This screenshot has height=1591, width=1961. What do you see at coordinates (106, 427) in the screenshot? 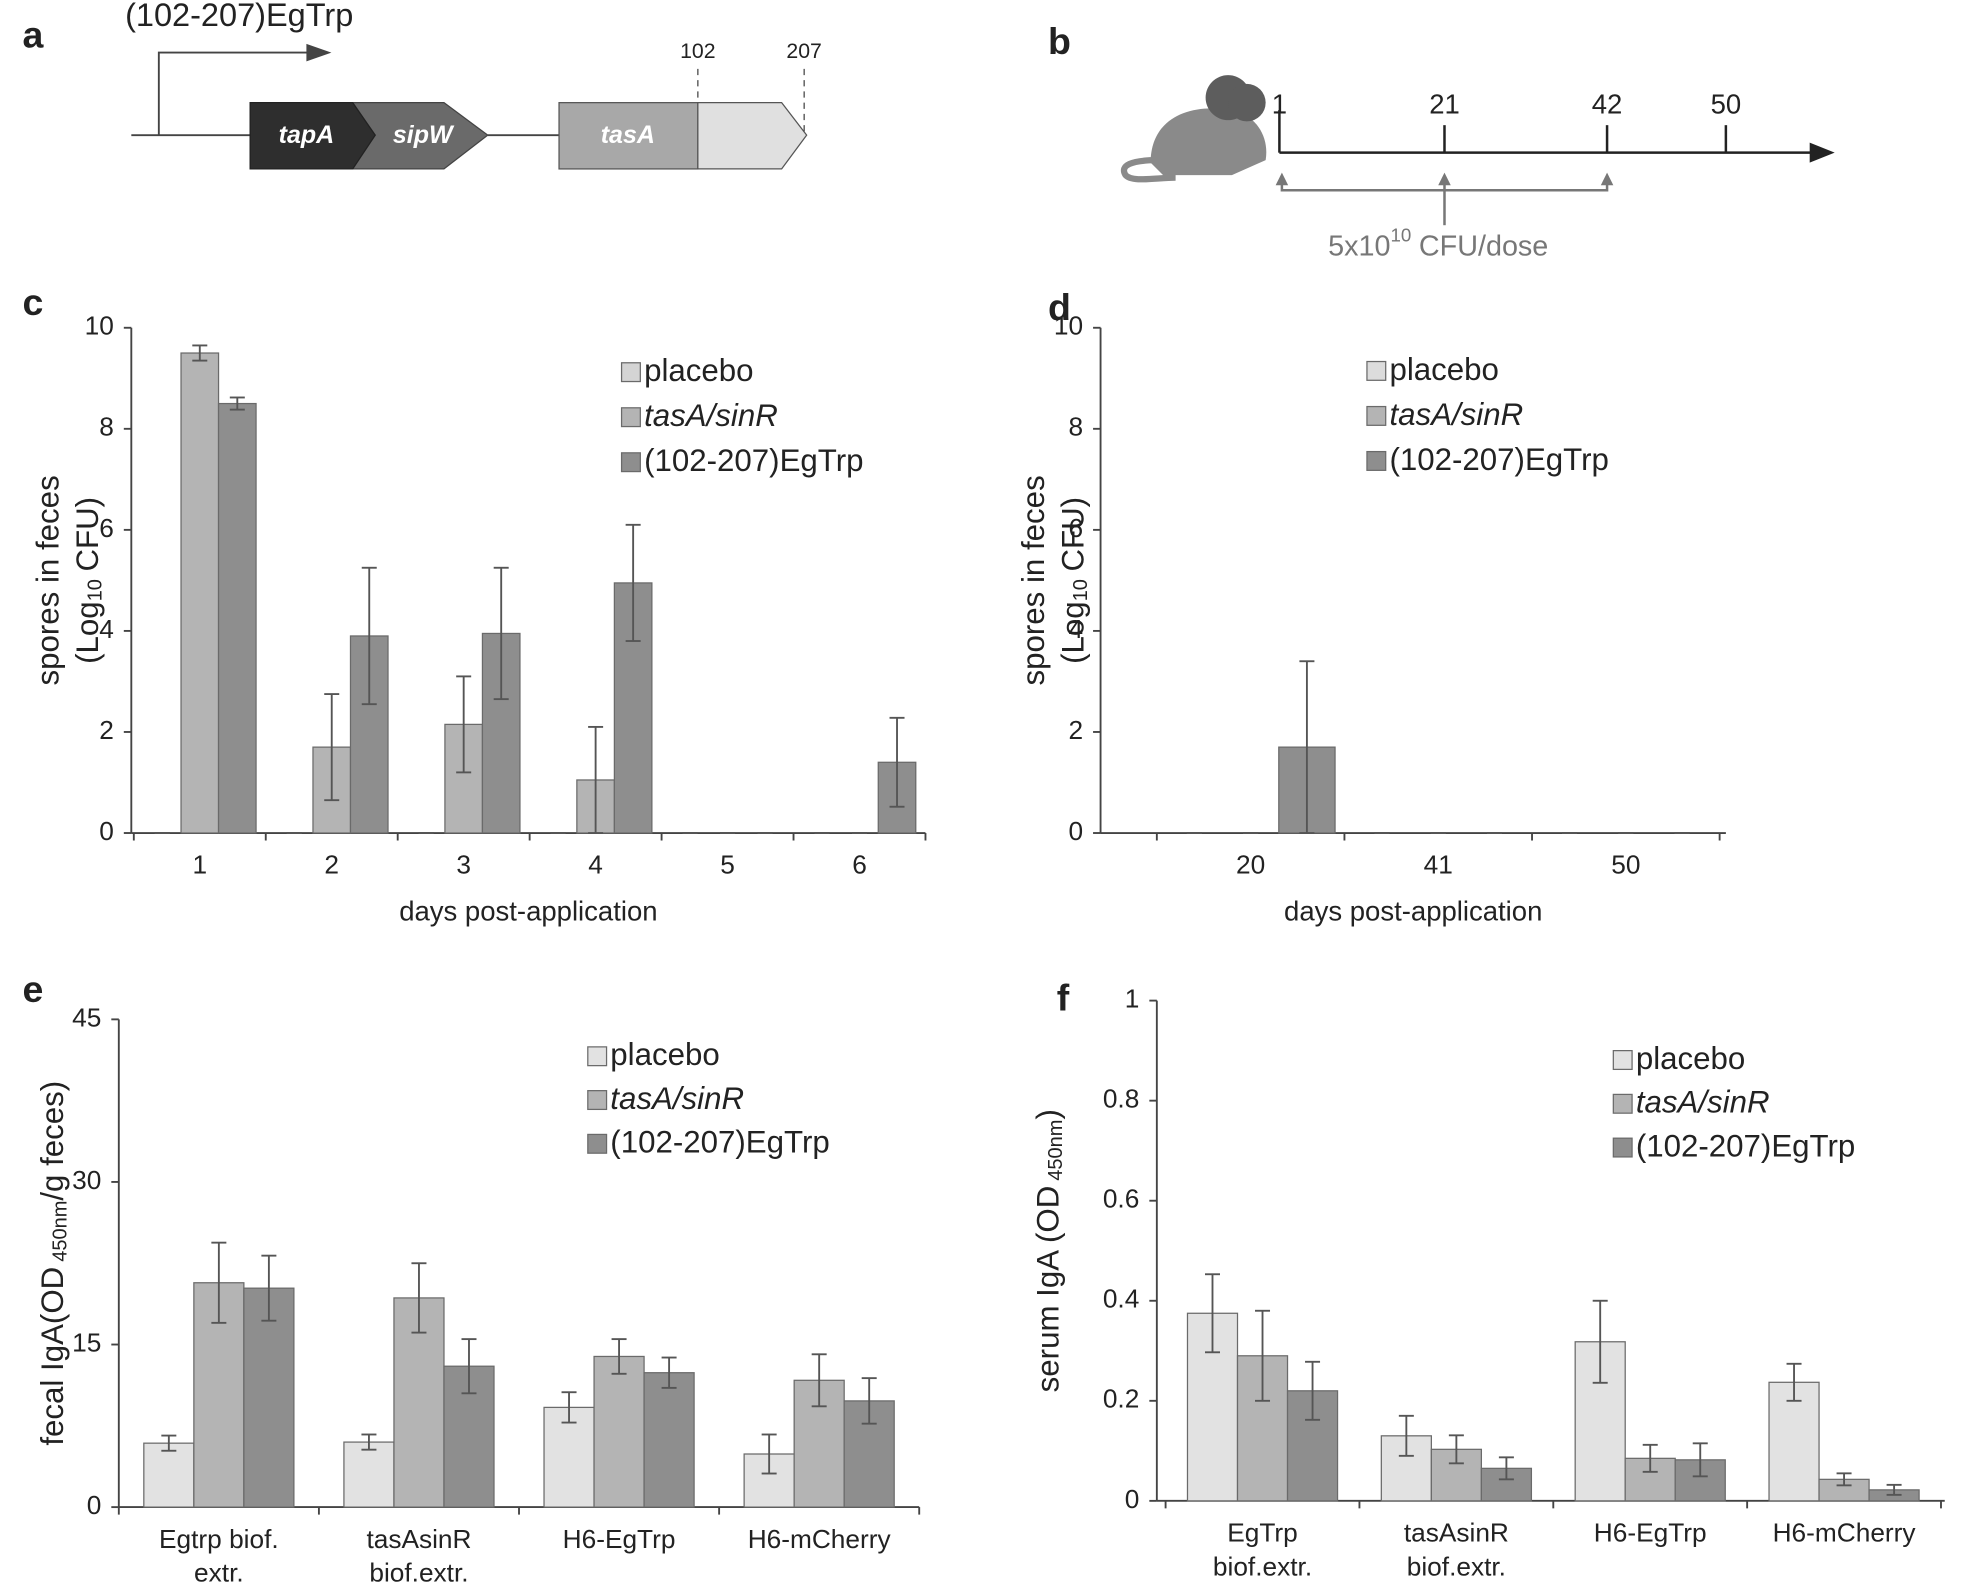
I see `y-tick-label: 8` at bounding box center [106, 427].